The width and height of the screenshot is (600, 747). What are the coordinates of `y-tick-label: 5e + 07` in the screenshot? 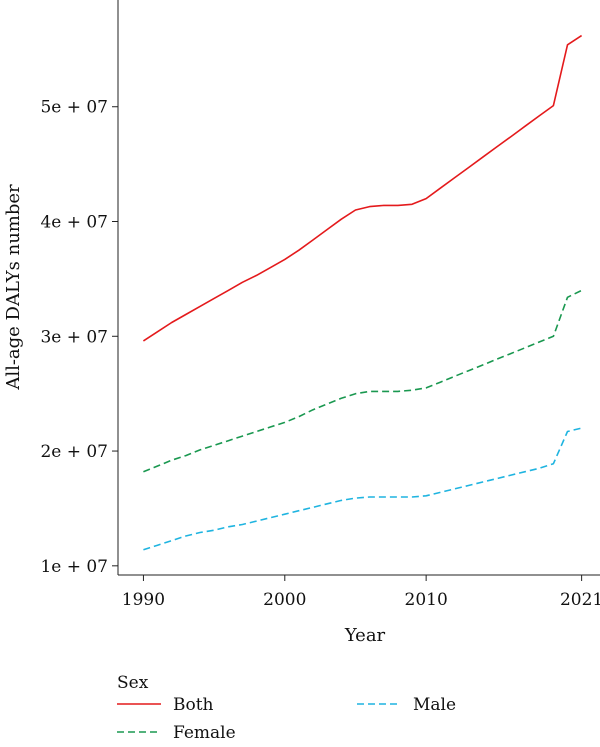 It's located at (74, 108).